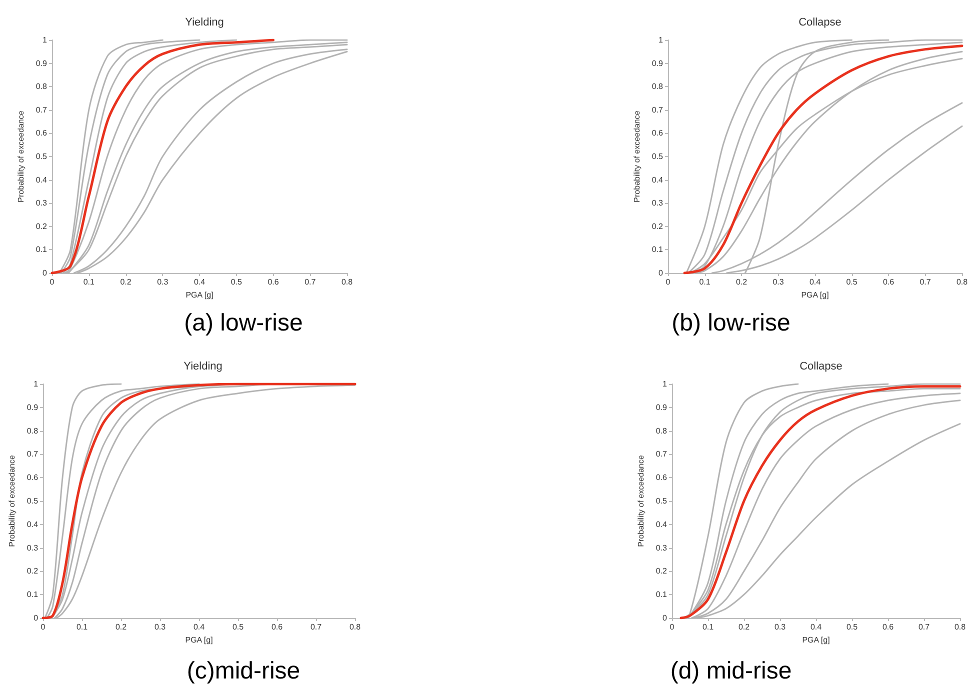 The image size is (975, 695). Describe the element at coordinates (731, 671) in the screenshot. I see `text: (d) mid-rise` at that location.